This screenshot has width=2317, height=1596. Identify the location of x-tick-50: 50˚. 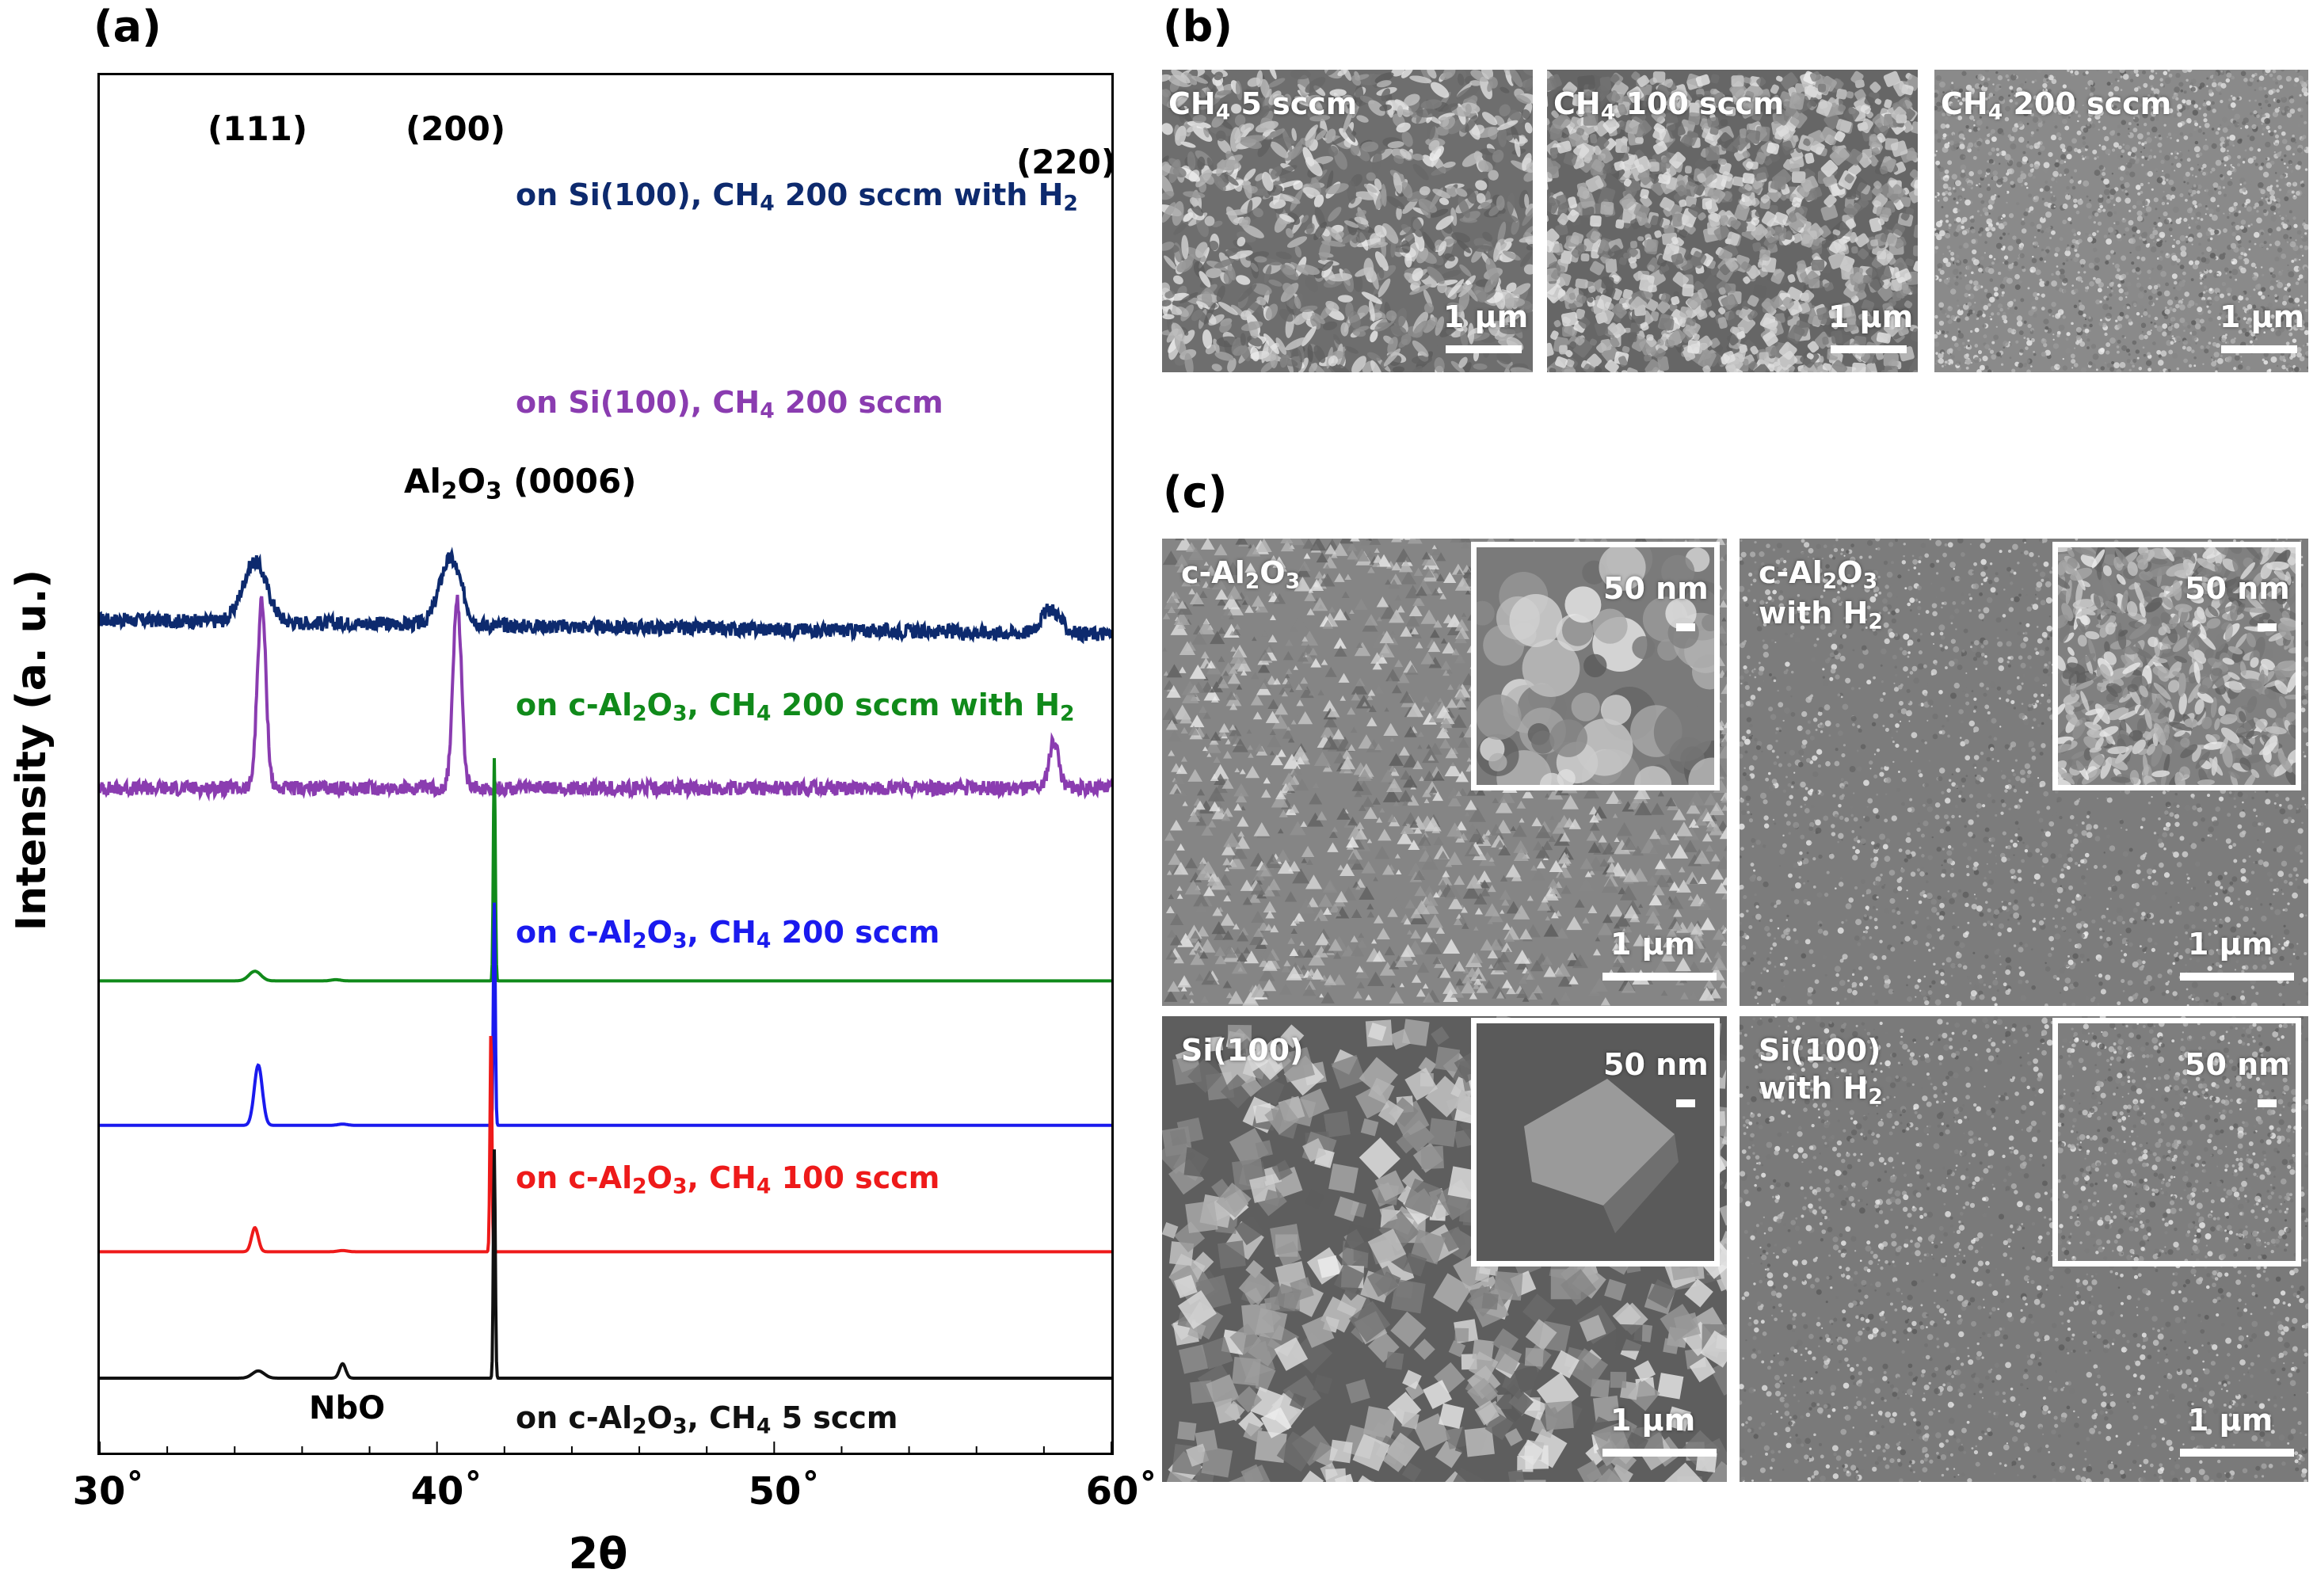
(784, 1491).